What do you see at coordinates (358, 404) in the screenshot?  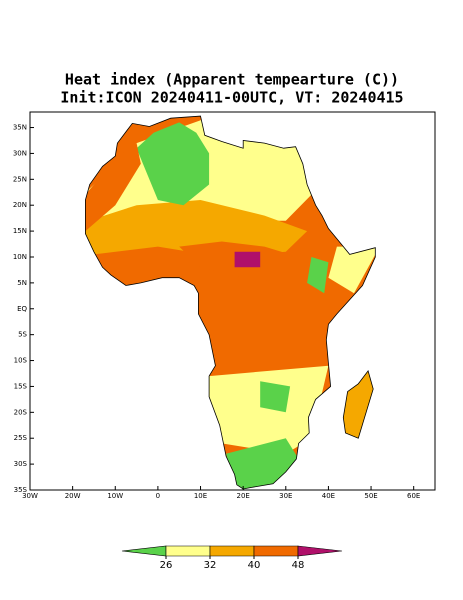 I see `island` at bounding box center [358, 404].